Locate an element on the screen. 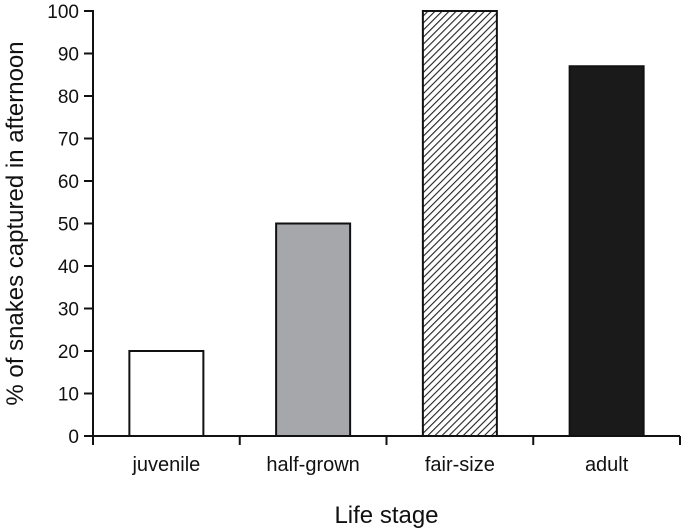 The height and width of the screenshot is (529, 685). y-axis-ticks: 0 10 20 30 40 50 60 70 80 90 100 is located at coordinates (70, 225).